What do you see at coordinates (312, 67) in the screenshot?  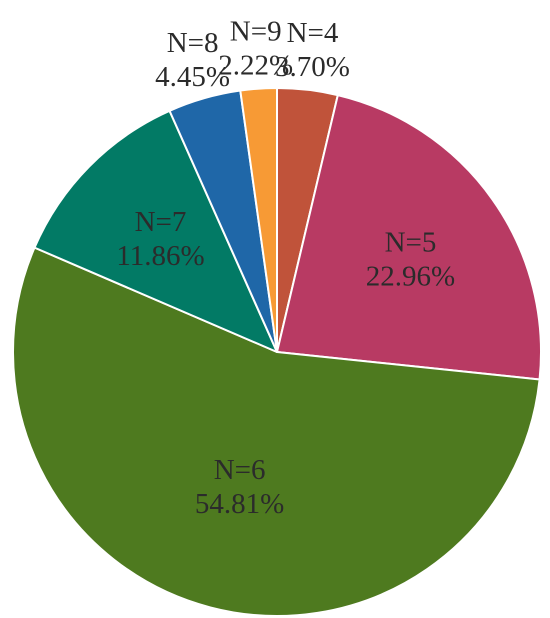 I see `slice-percent-label: 3.70%` at bounding box center [312, 67].